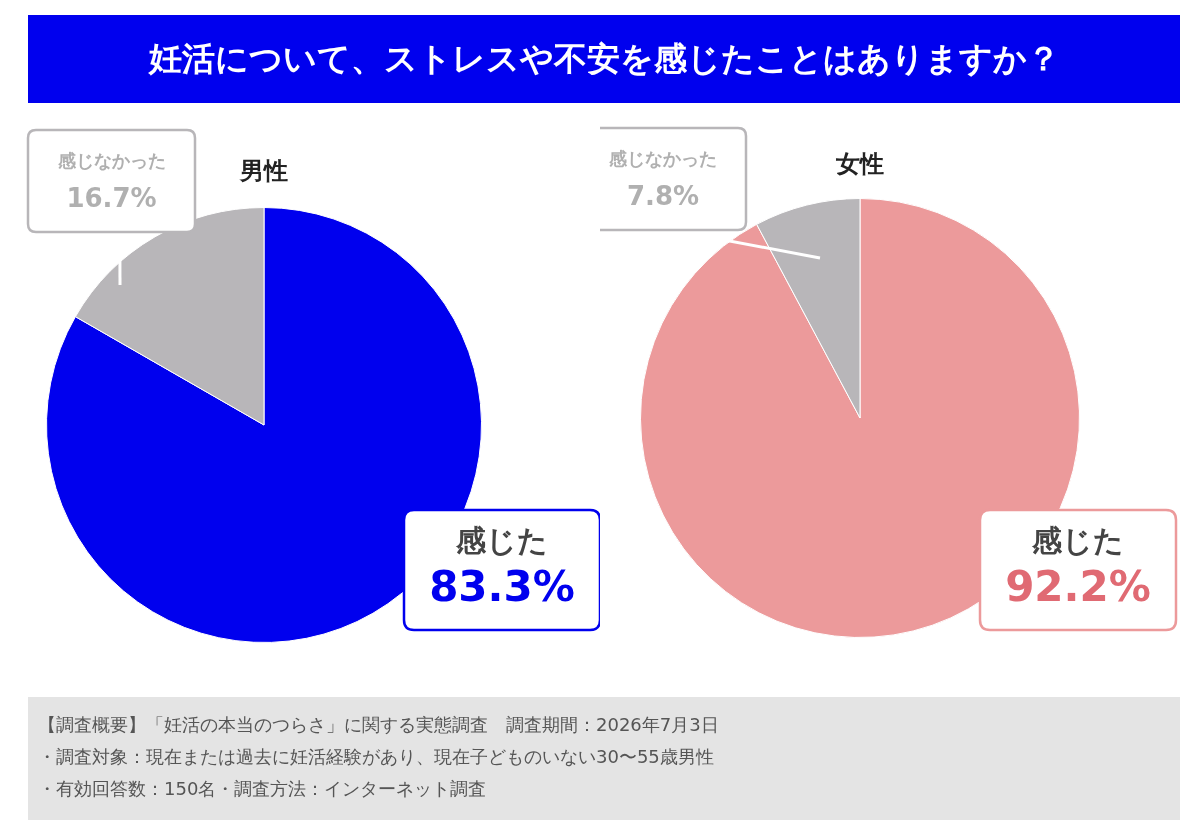 The width and height of the screenshot is (1200, 832). I want to click on text: 妊活について、ストレスや不安を感じたことはありますか？, so click(604, 58).